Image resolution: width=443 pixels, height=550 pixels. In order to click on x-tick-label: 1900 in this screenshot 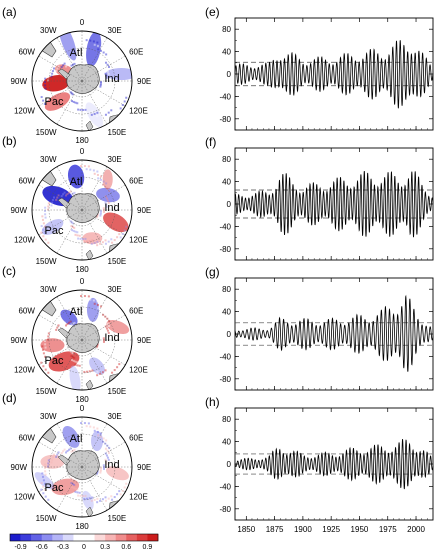, I will do `click(303, 529)`.